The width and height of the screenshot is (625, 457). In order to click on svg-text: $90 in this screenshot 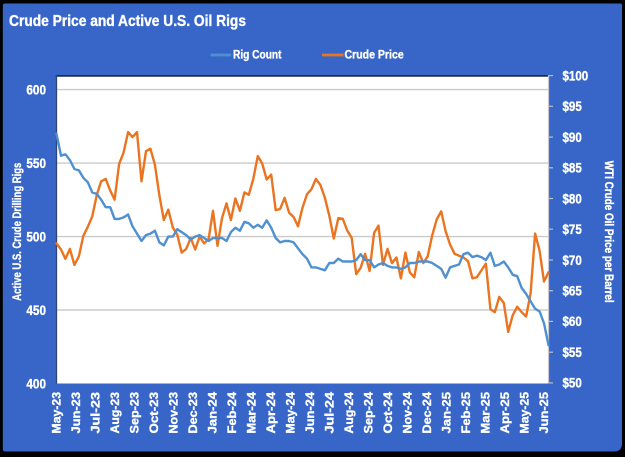, I will do `click(572, 137)`.